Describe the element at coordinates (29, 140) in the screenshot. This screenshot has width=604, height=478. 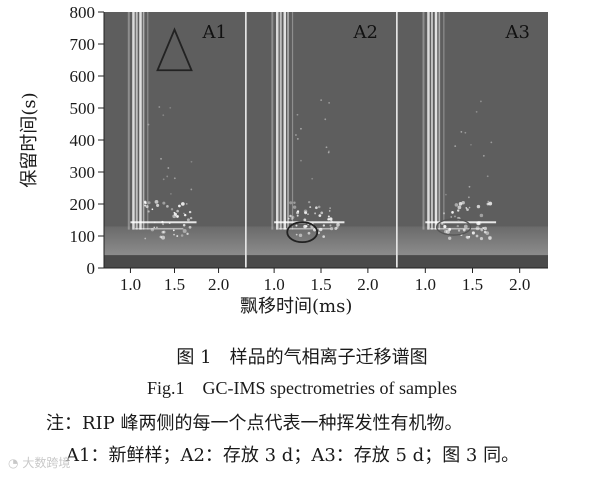
I see `y-axis-label: 保留时间(s)` at that location.